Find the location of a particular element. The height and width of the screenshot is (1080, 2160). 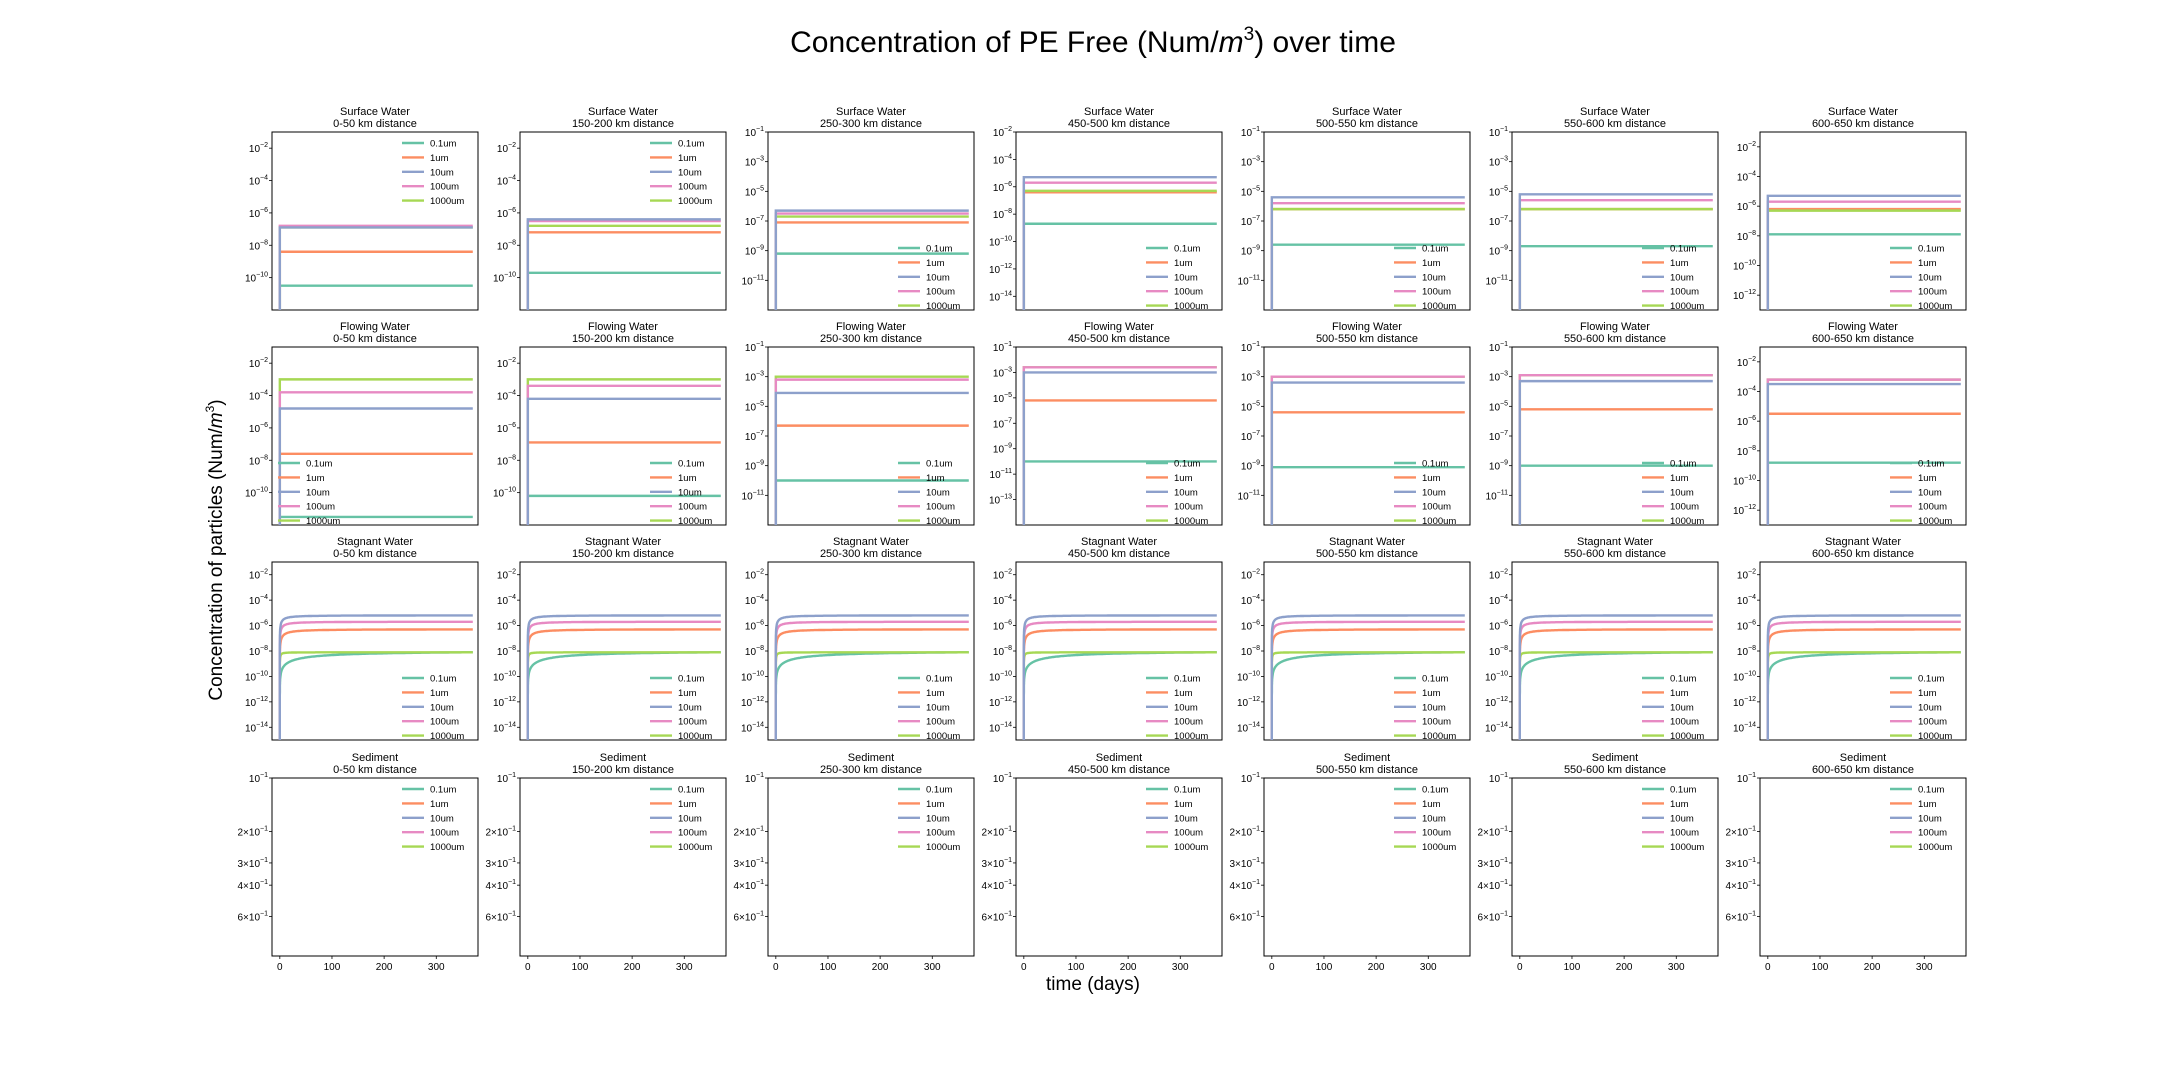

y-tick-label: 10⁻² is located at coordinates (506, 363).